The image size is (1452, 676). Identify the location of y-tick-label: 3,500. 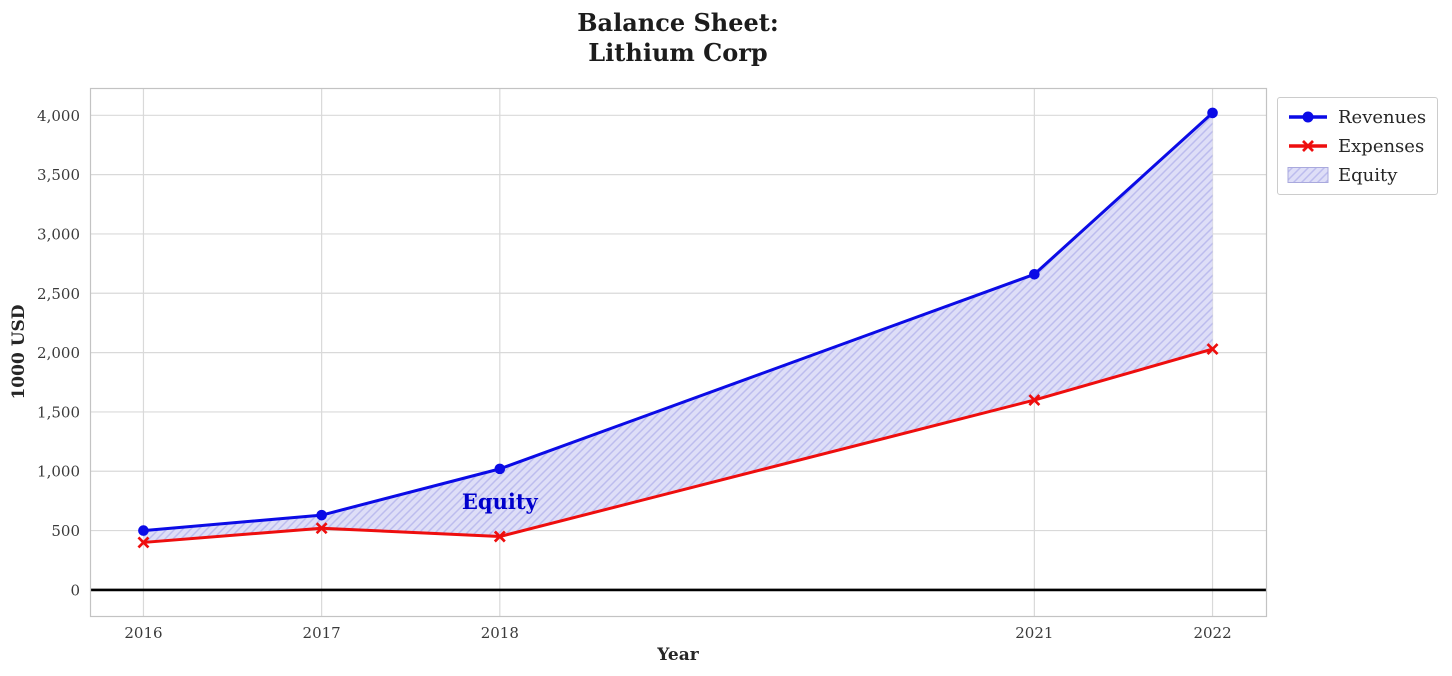
(58, 175).